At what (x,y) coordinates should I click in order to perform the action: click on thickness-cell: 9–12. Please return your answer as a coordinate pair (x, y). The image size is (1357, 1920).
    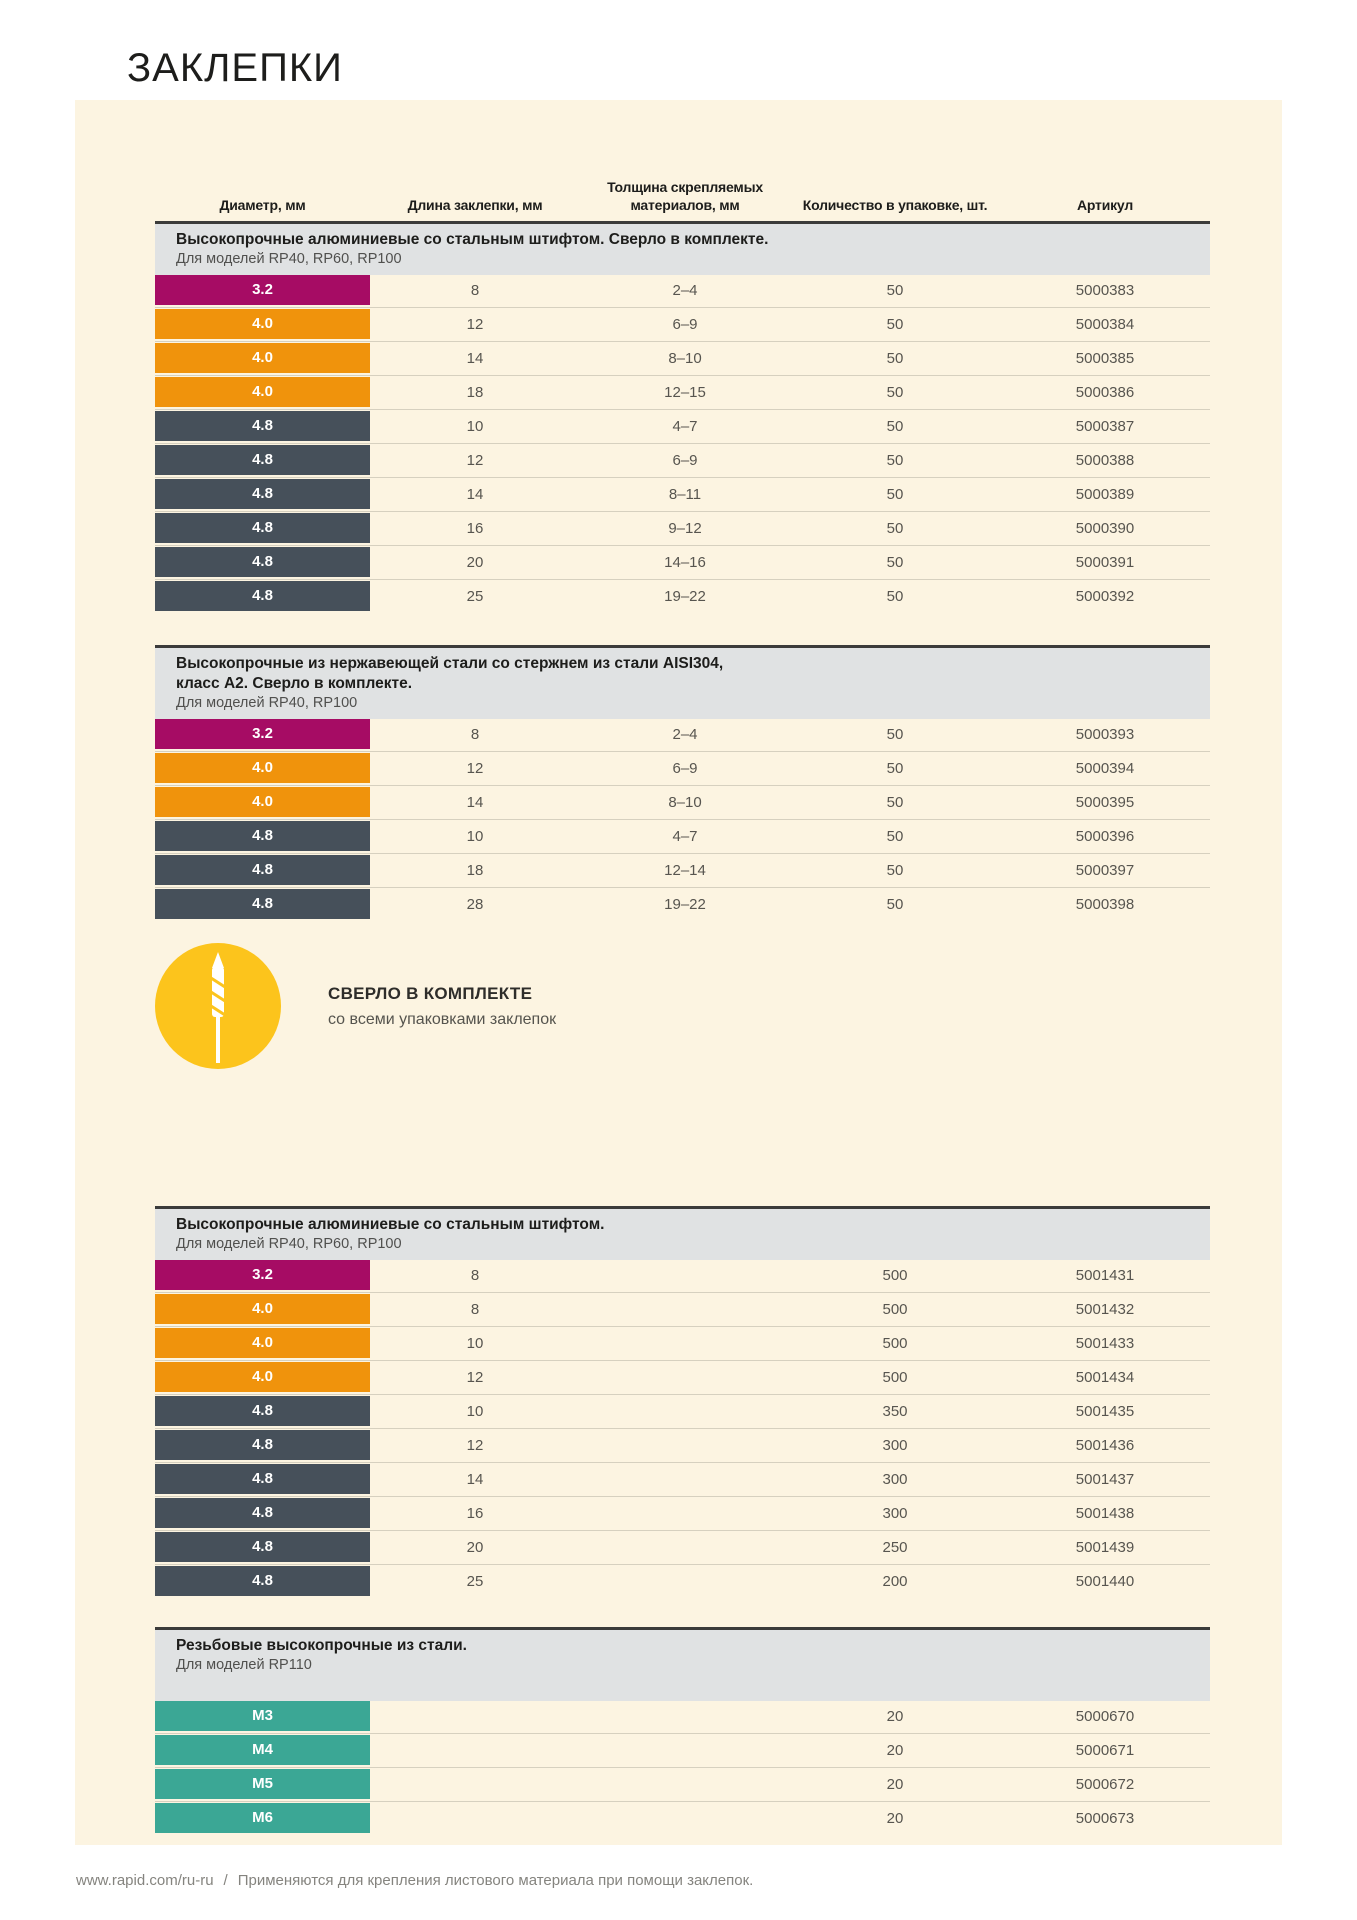
    Looking at the image, I should click on (685, 528).